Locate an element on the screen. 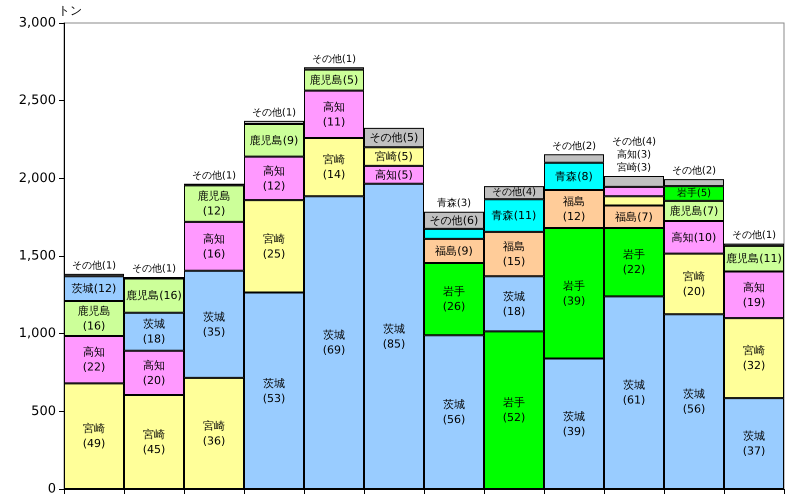 The height and width of the screenshot is (497, 788). data-label: 茨城(37) is located at coordinates (754, 444).